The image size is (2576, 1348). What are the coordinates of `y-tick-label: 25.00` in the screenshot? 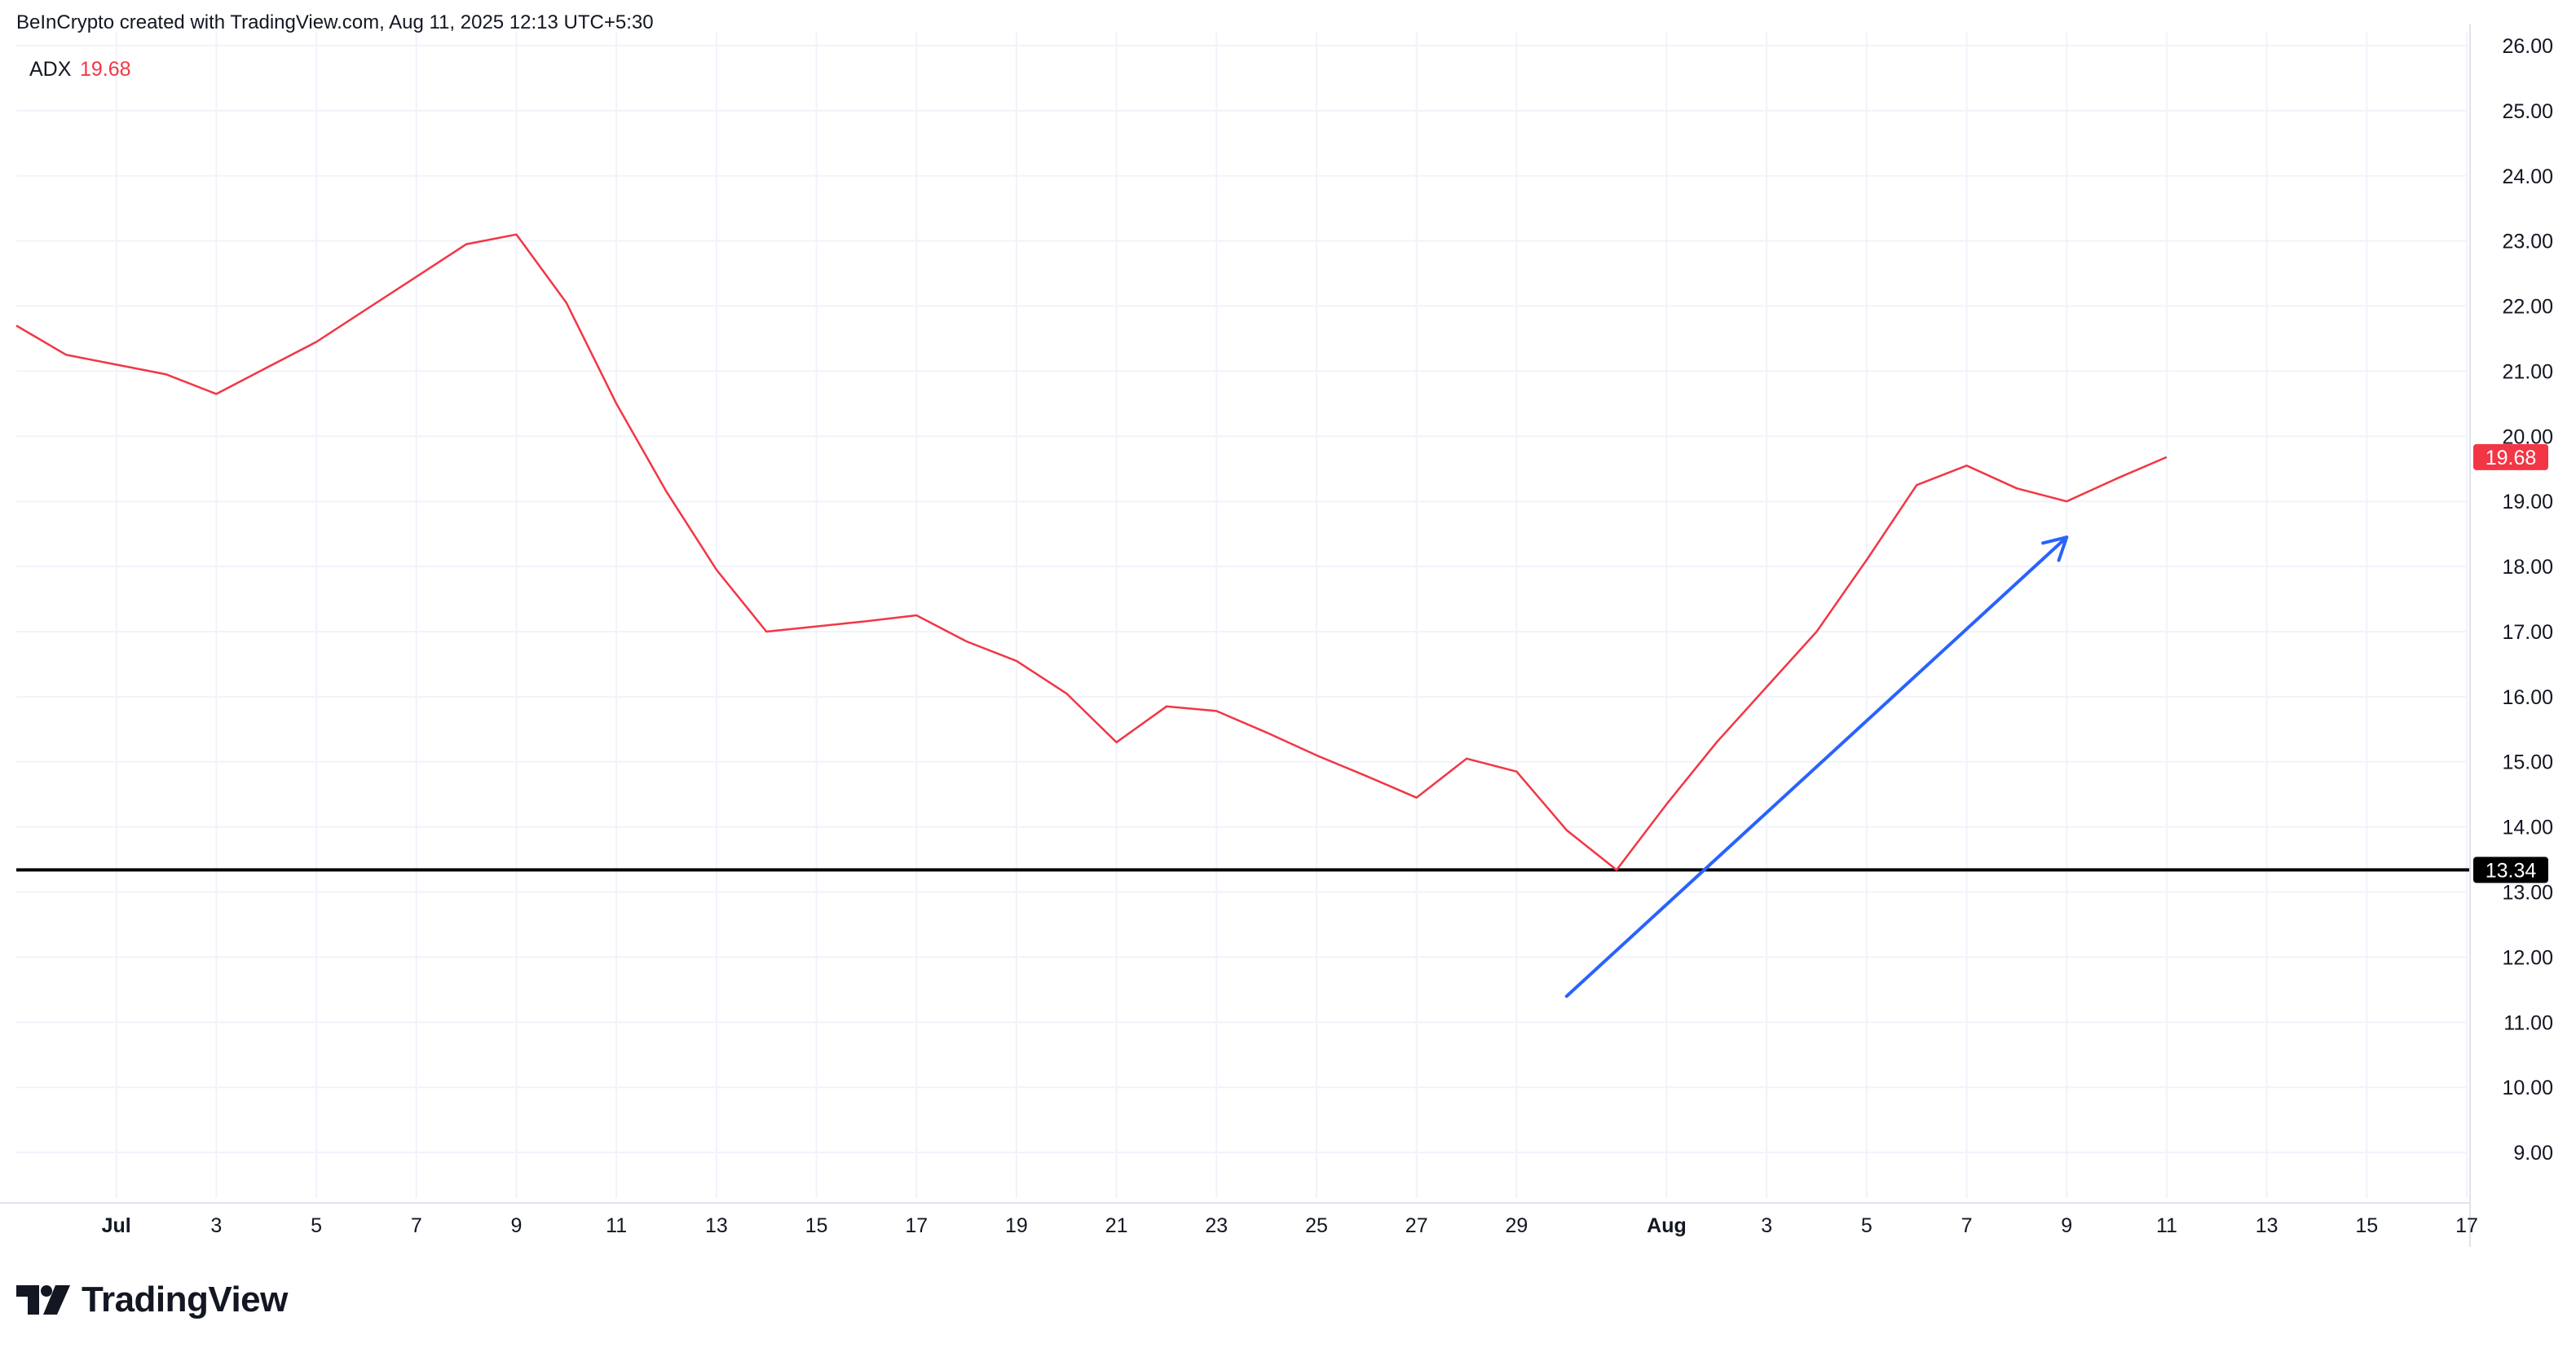 It's located at (2527, 111).